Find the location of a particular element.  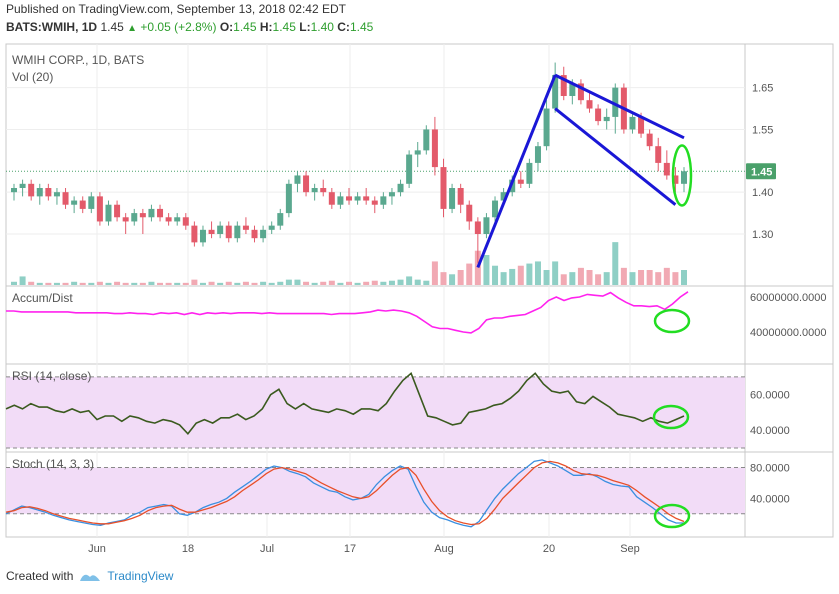

last-price-badge-label: 1.45 is located at coordinates (761, 172).